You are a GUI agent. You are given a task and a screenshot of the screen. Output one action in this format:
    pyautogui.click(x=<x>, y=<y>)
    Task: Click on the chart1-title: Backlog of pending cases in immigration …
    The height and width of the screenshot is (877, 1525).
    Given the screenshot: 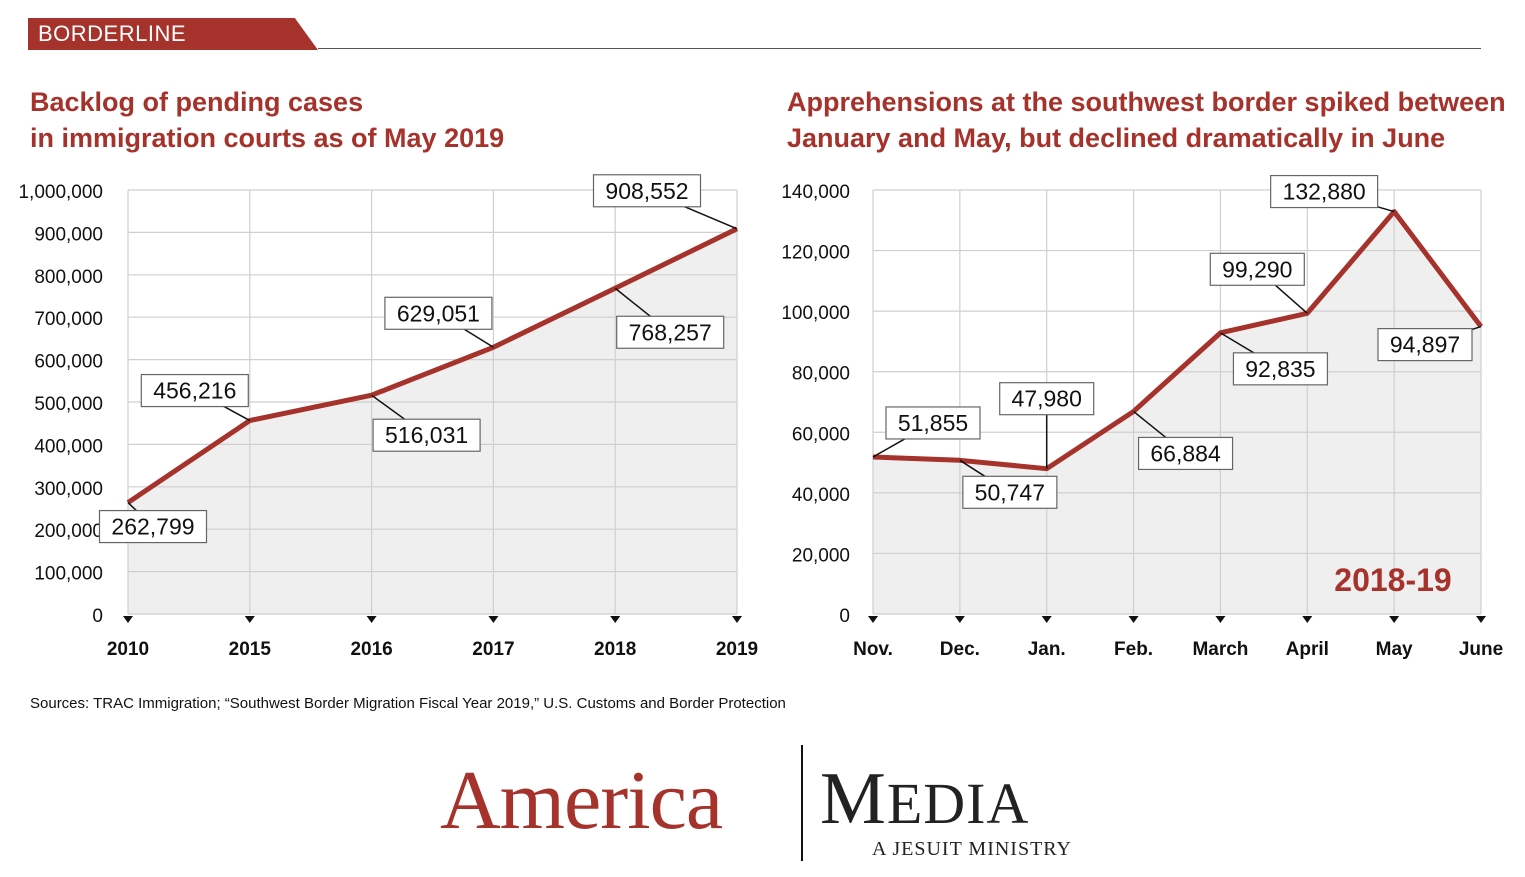 What is the action you would take?
    pyautogui.click(x=330, y=120)
    